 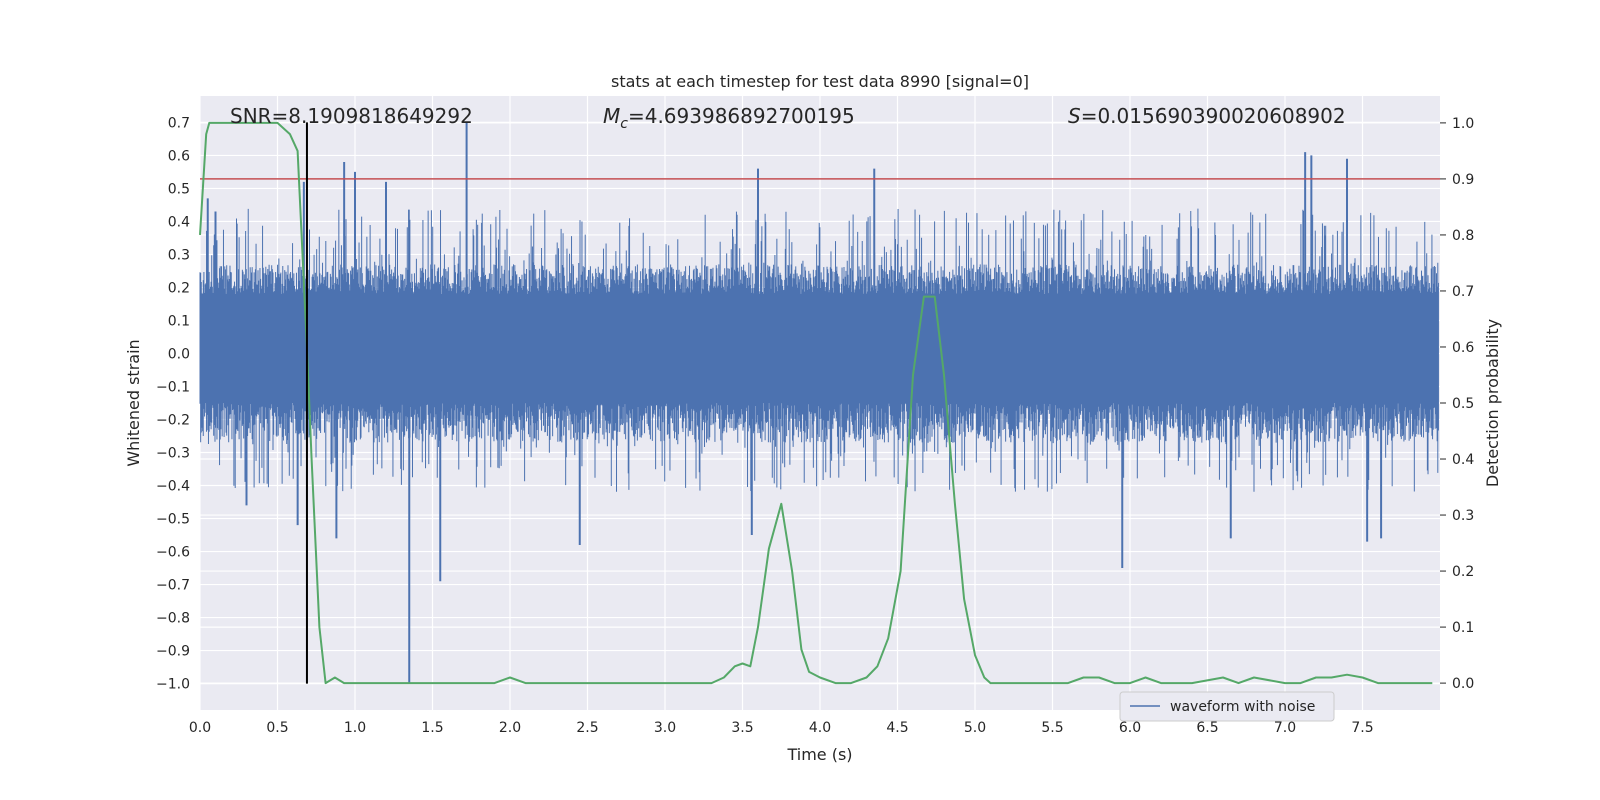 I want to click on x-tick-label: 7.0, so click(x=1285, y=728).